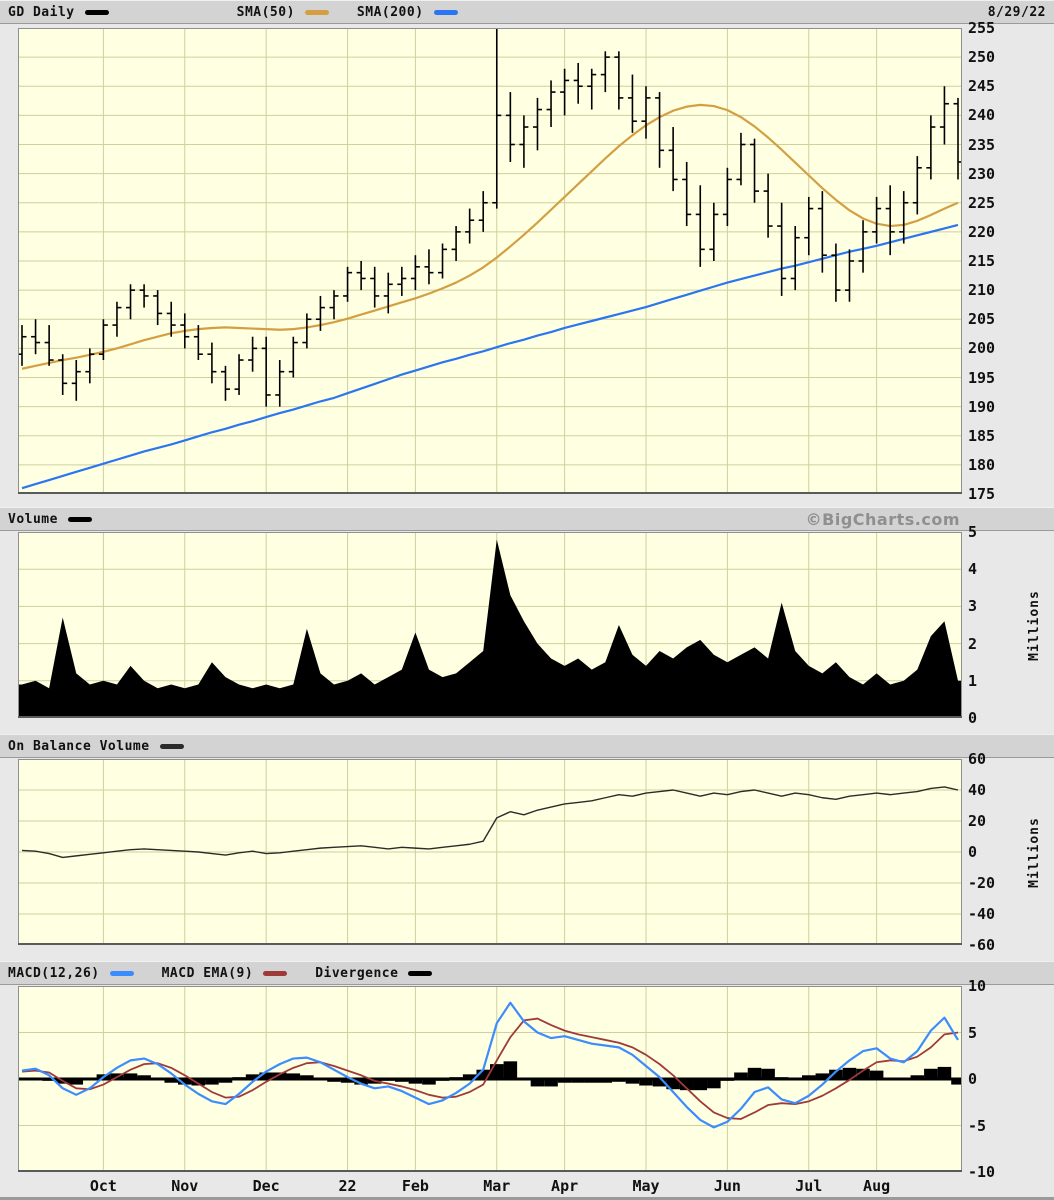 The height and width of the screenshot is (1200, 1054). Describe the element at coordinates (207, 973) in the screenshot. I see `macd-ema-legend-label: MACD EMA(9)` at that location.